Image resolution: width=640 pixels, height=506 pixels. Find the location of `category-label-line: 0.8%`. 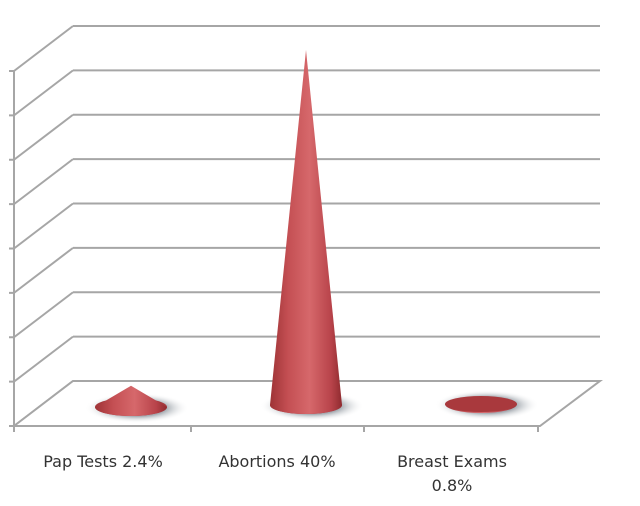

category-label-line: 0.8% is located at coordinates (452, 485).